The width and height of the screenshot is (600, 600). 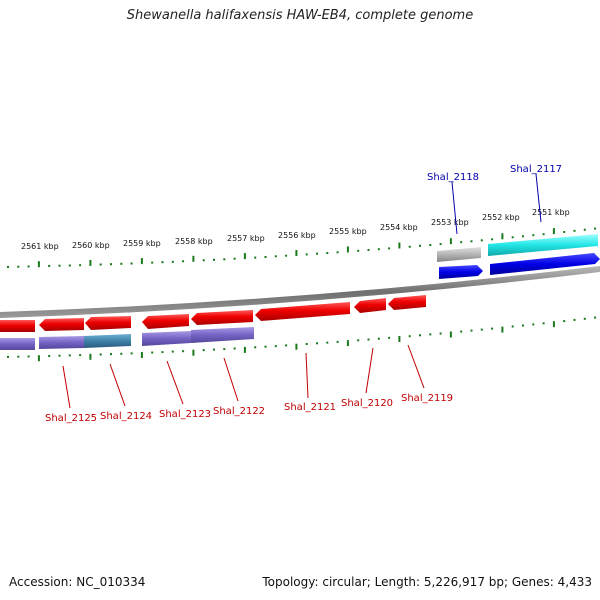 I want to click on scale-ticks-outer, so click(x=302, y=247).